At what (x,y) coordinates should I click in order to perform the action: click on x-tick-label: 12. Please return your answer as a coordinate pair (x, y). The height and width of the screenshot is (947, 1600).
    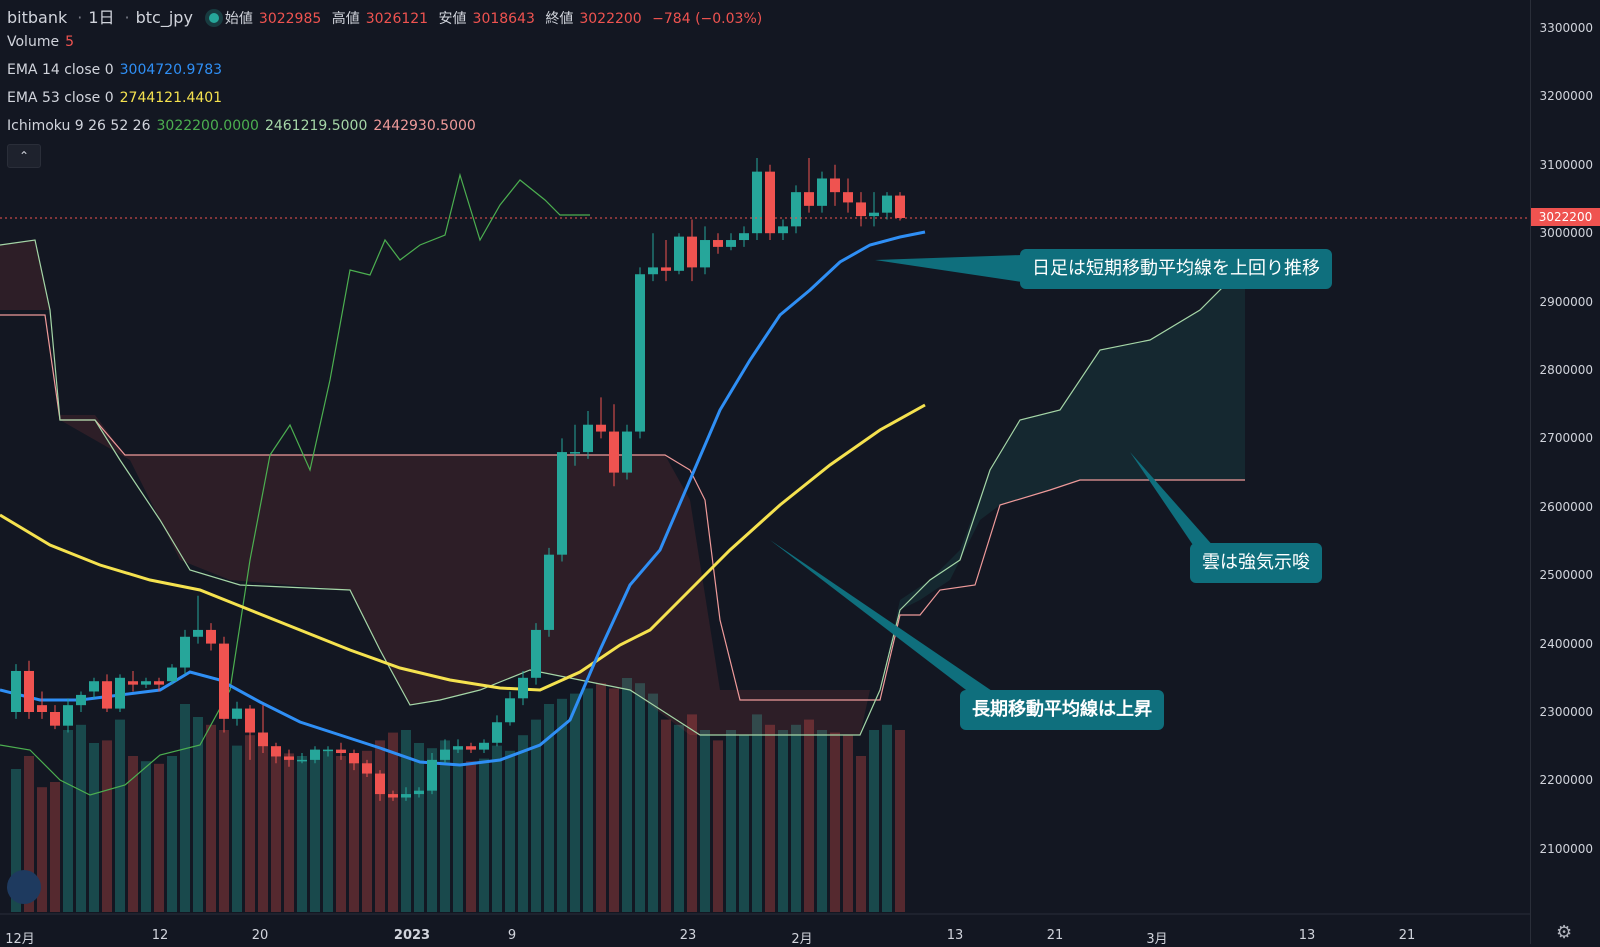
    Looking at the image, I should click on (160, 935).